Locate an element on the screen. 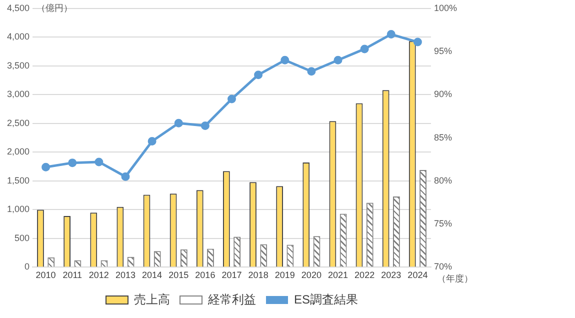 This screenshot has height=318, width=575. text: （年度） is located at coordinates (454, 279).